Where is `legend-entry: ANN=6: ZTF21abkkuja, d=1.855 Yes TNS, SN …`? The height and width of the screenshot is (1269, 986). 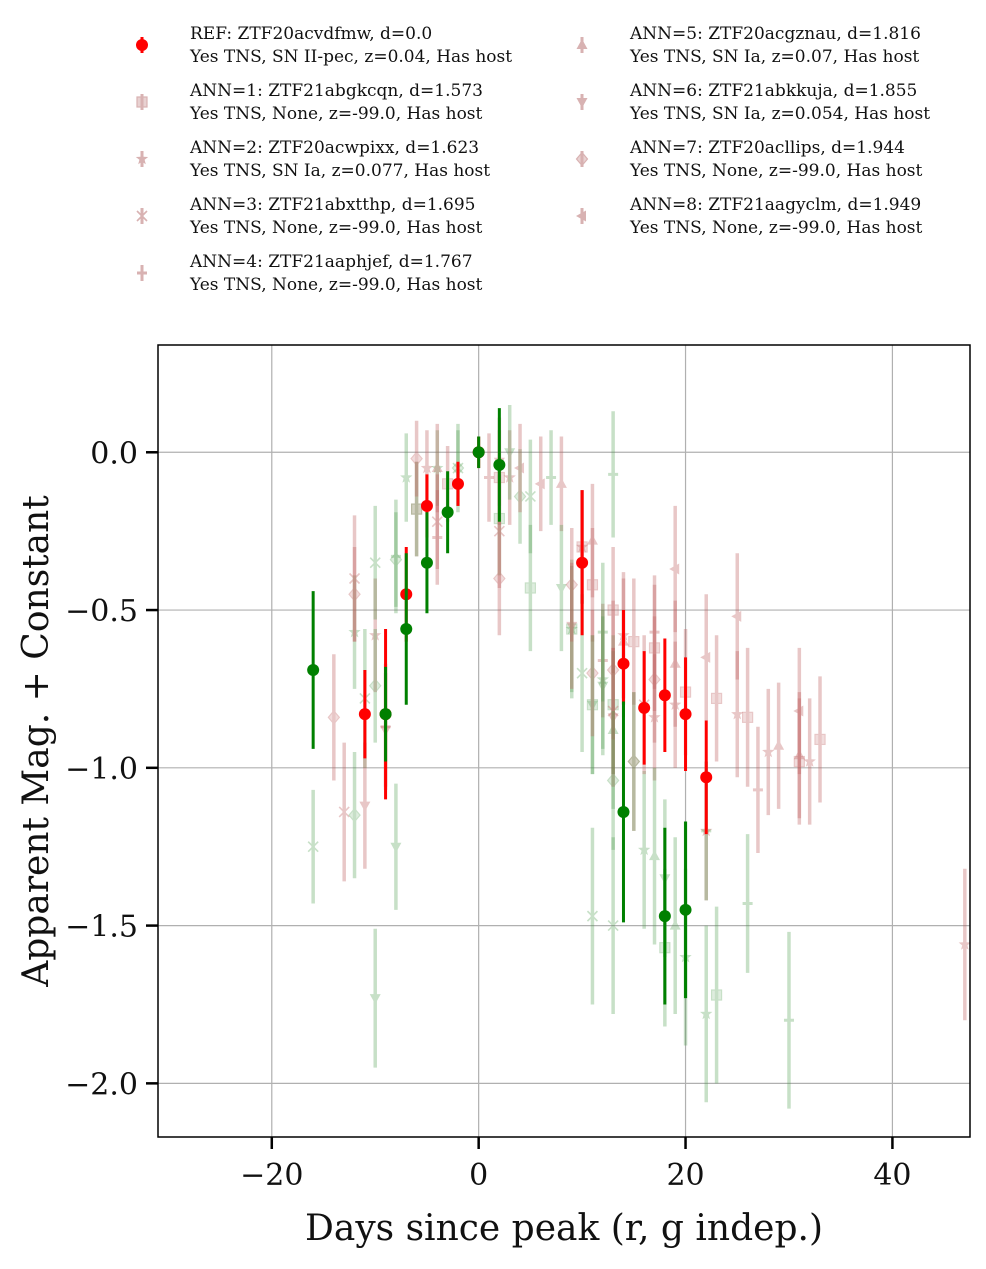 legend-entry: ANN=6: ZTF21abkkuja, d=1.855 Yes TNS, SN … is located at coordinates (753, 102).